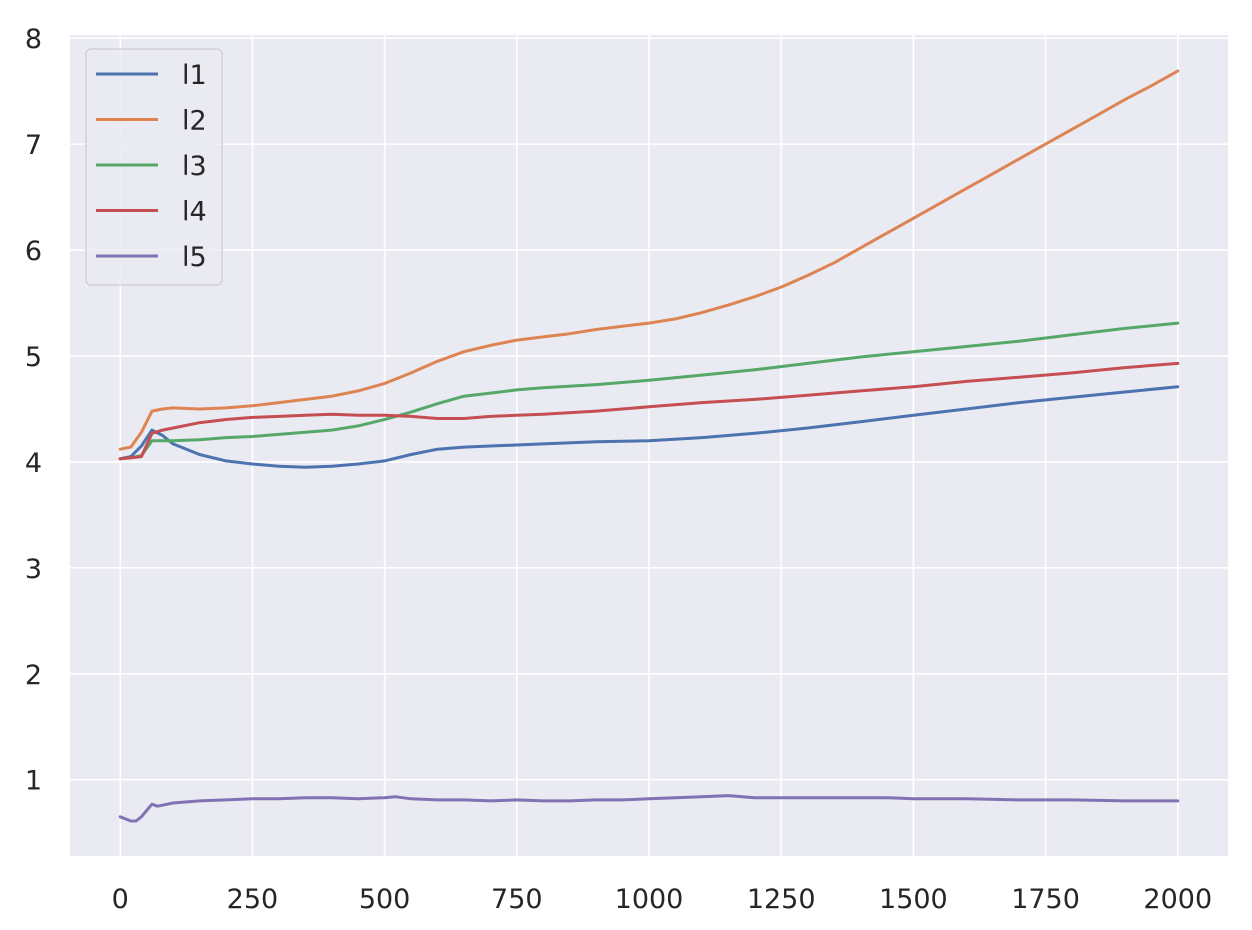 The width and height of the screenshot is (1252, 930). I want to click on y-tick-label: 8, so click(33, 39).